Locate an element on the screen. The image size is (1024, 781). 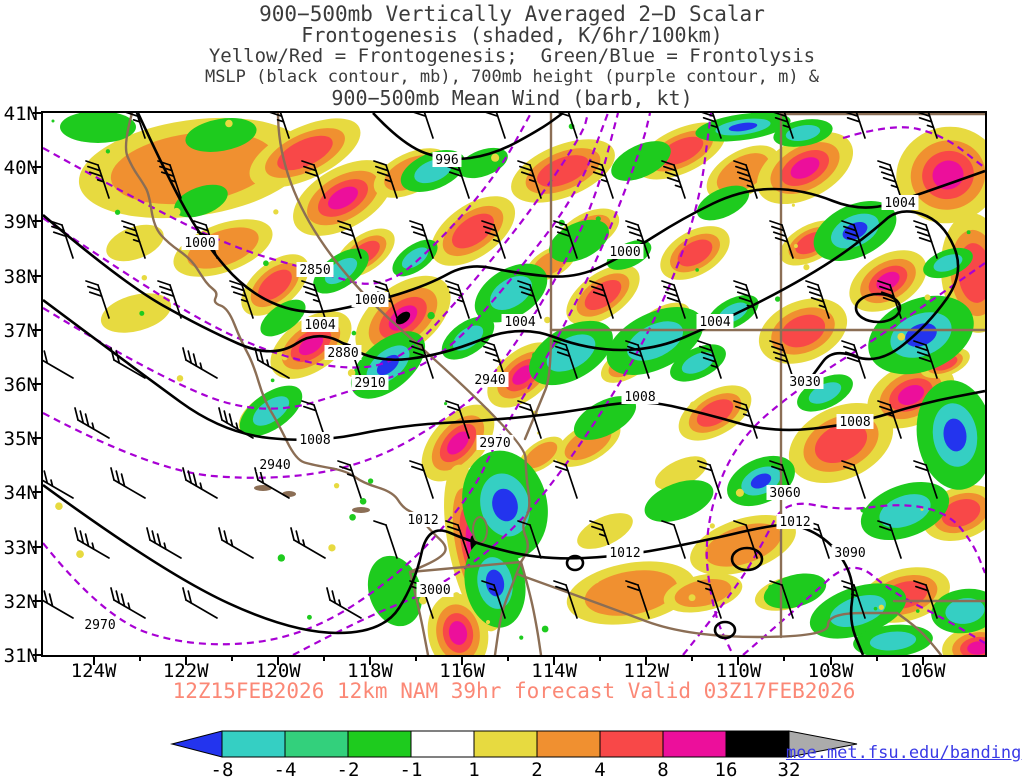
colorbar-left-arrow is located at coordinates (196, 744).